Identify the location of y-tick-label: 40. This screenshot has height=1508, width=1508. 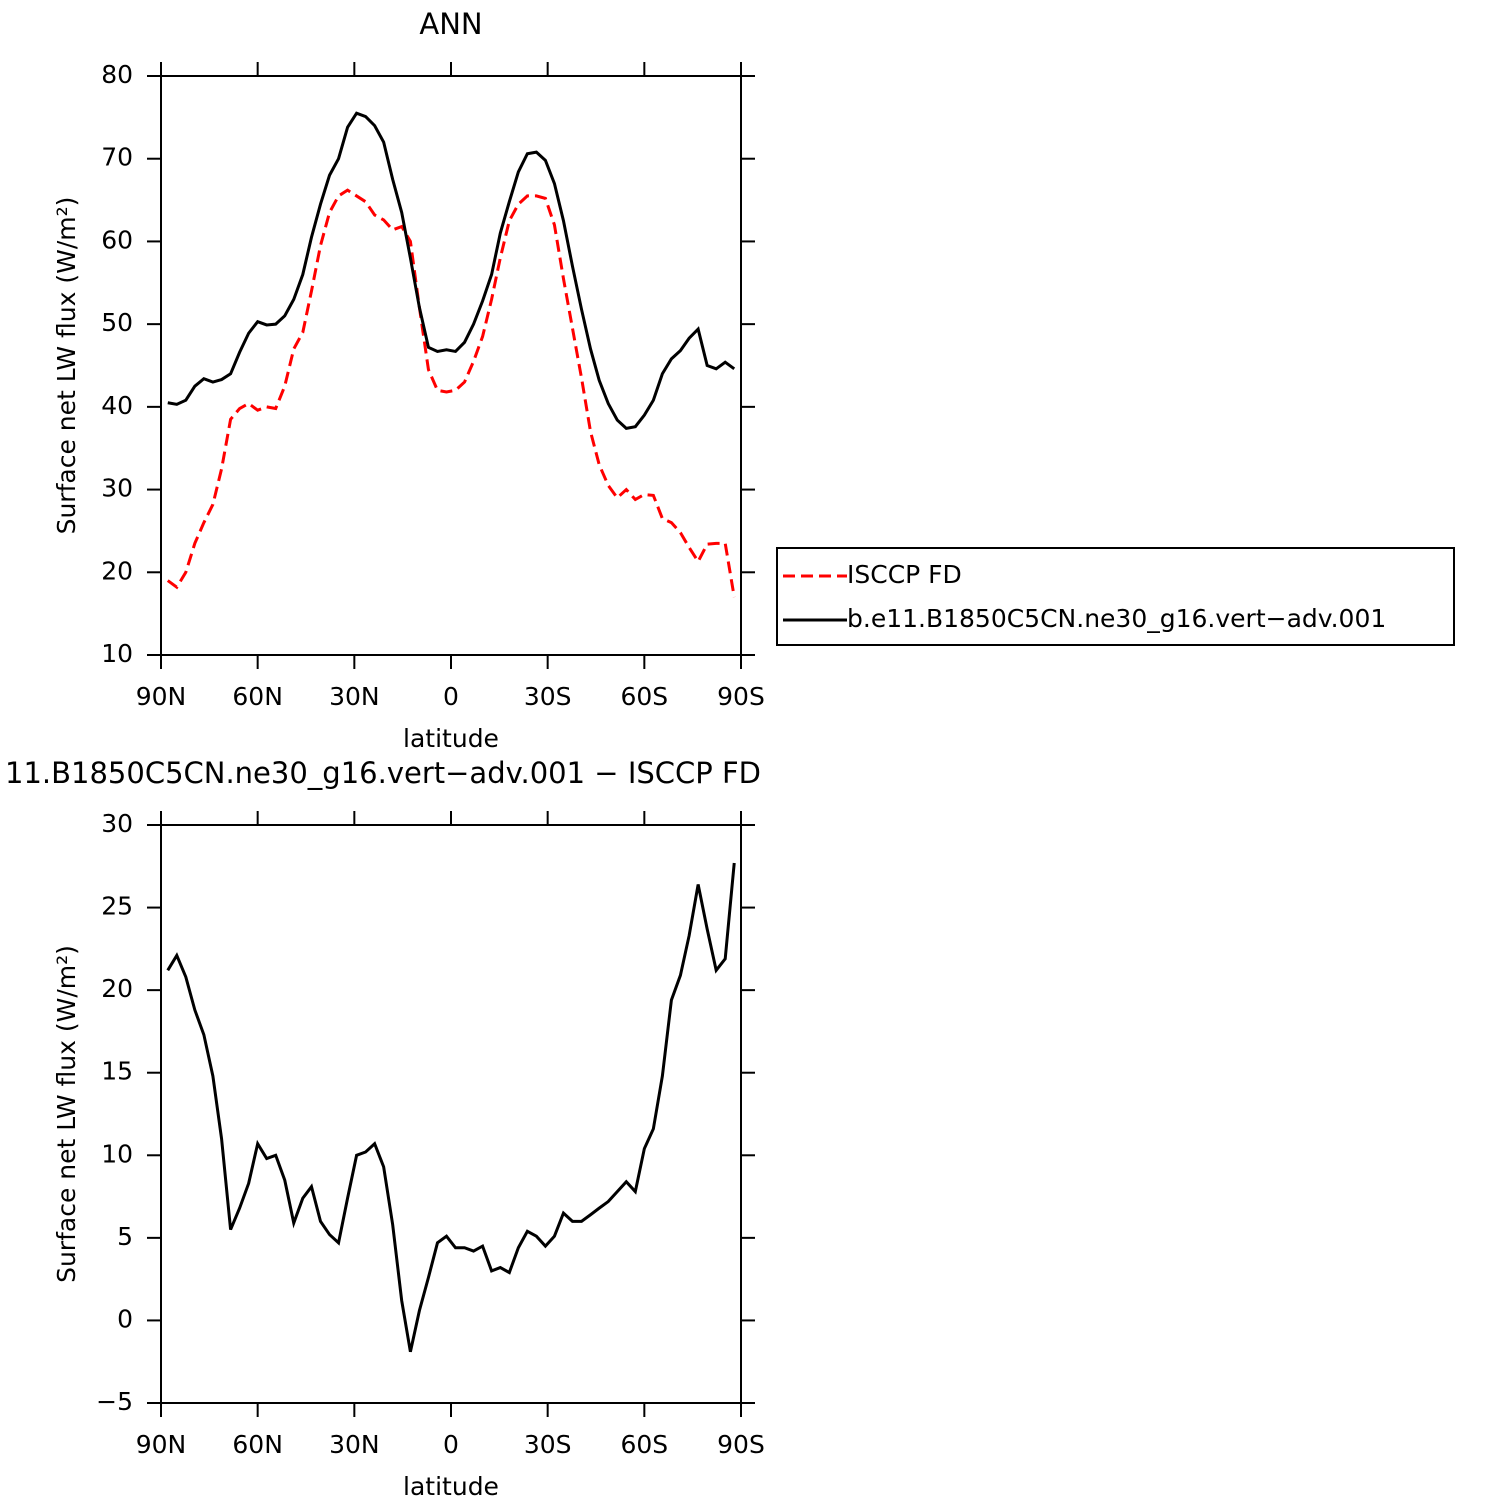
(117, 405).